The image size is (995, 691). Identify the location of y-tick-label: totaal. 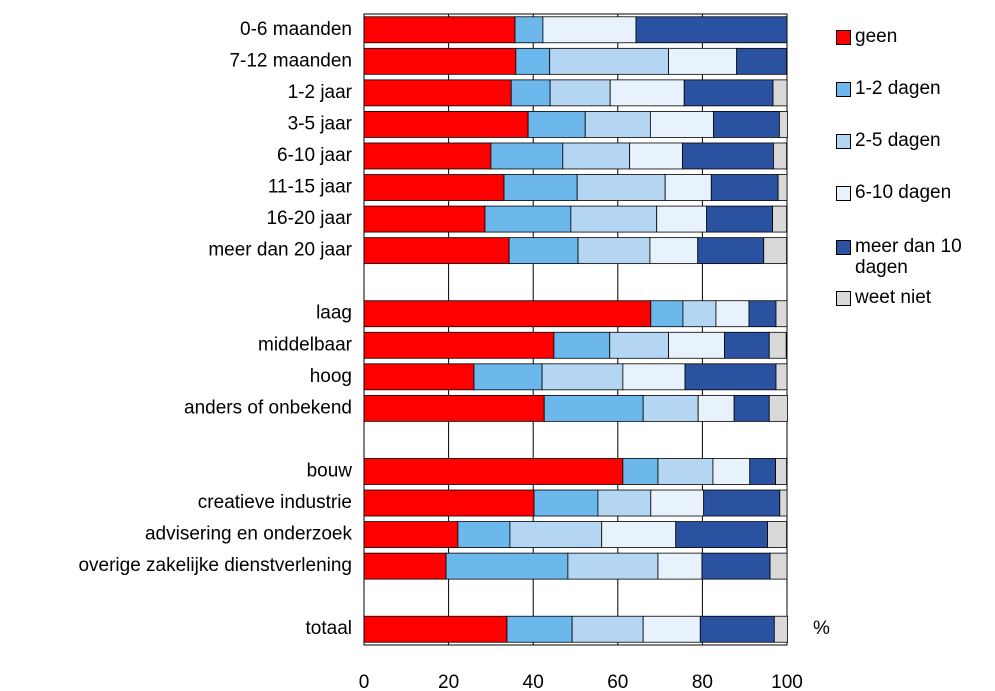
(329, 628).